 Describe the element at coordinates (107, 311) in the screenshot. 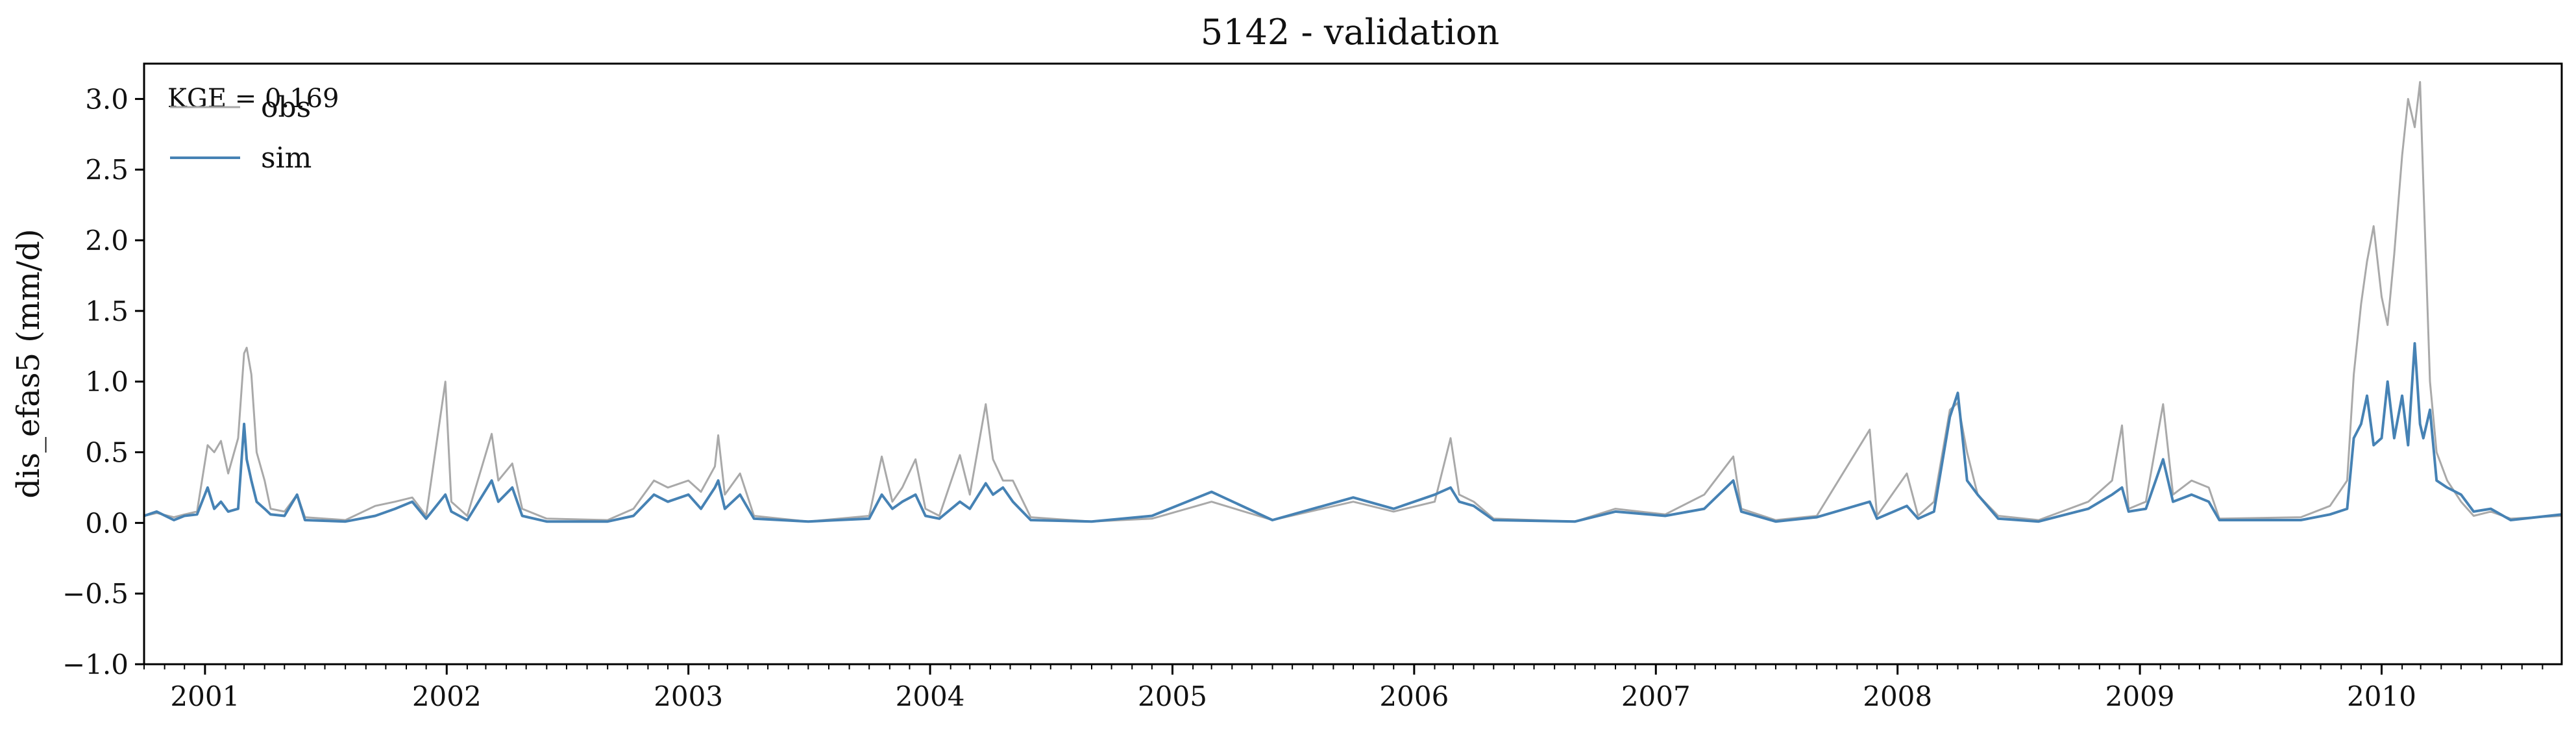

I see `y-tick-label: 1.5` at that location.